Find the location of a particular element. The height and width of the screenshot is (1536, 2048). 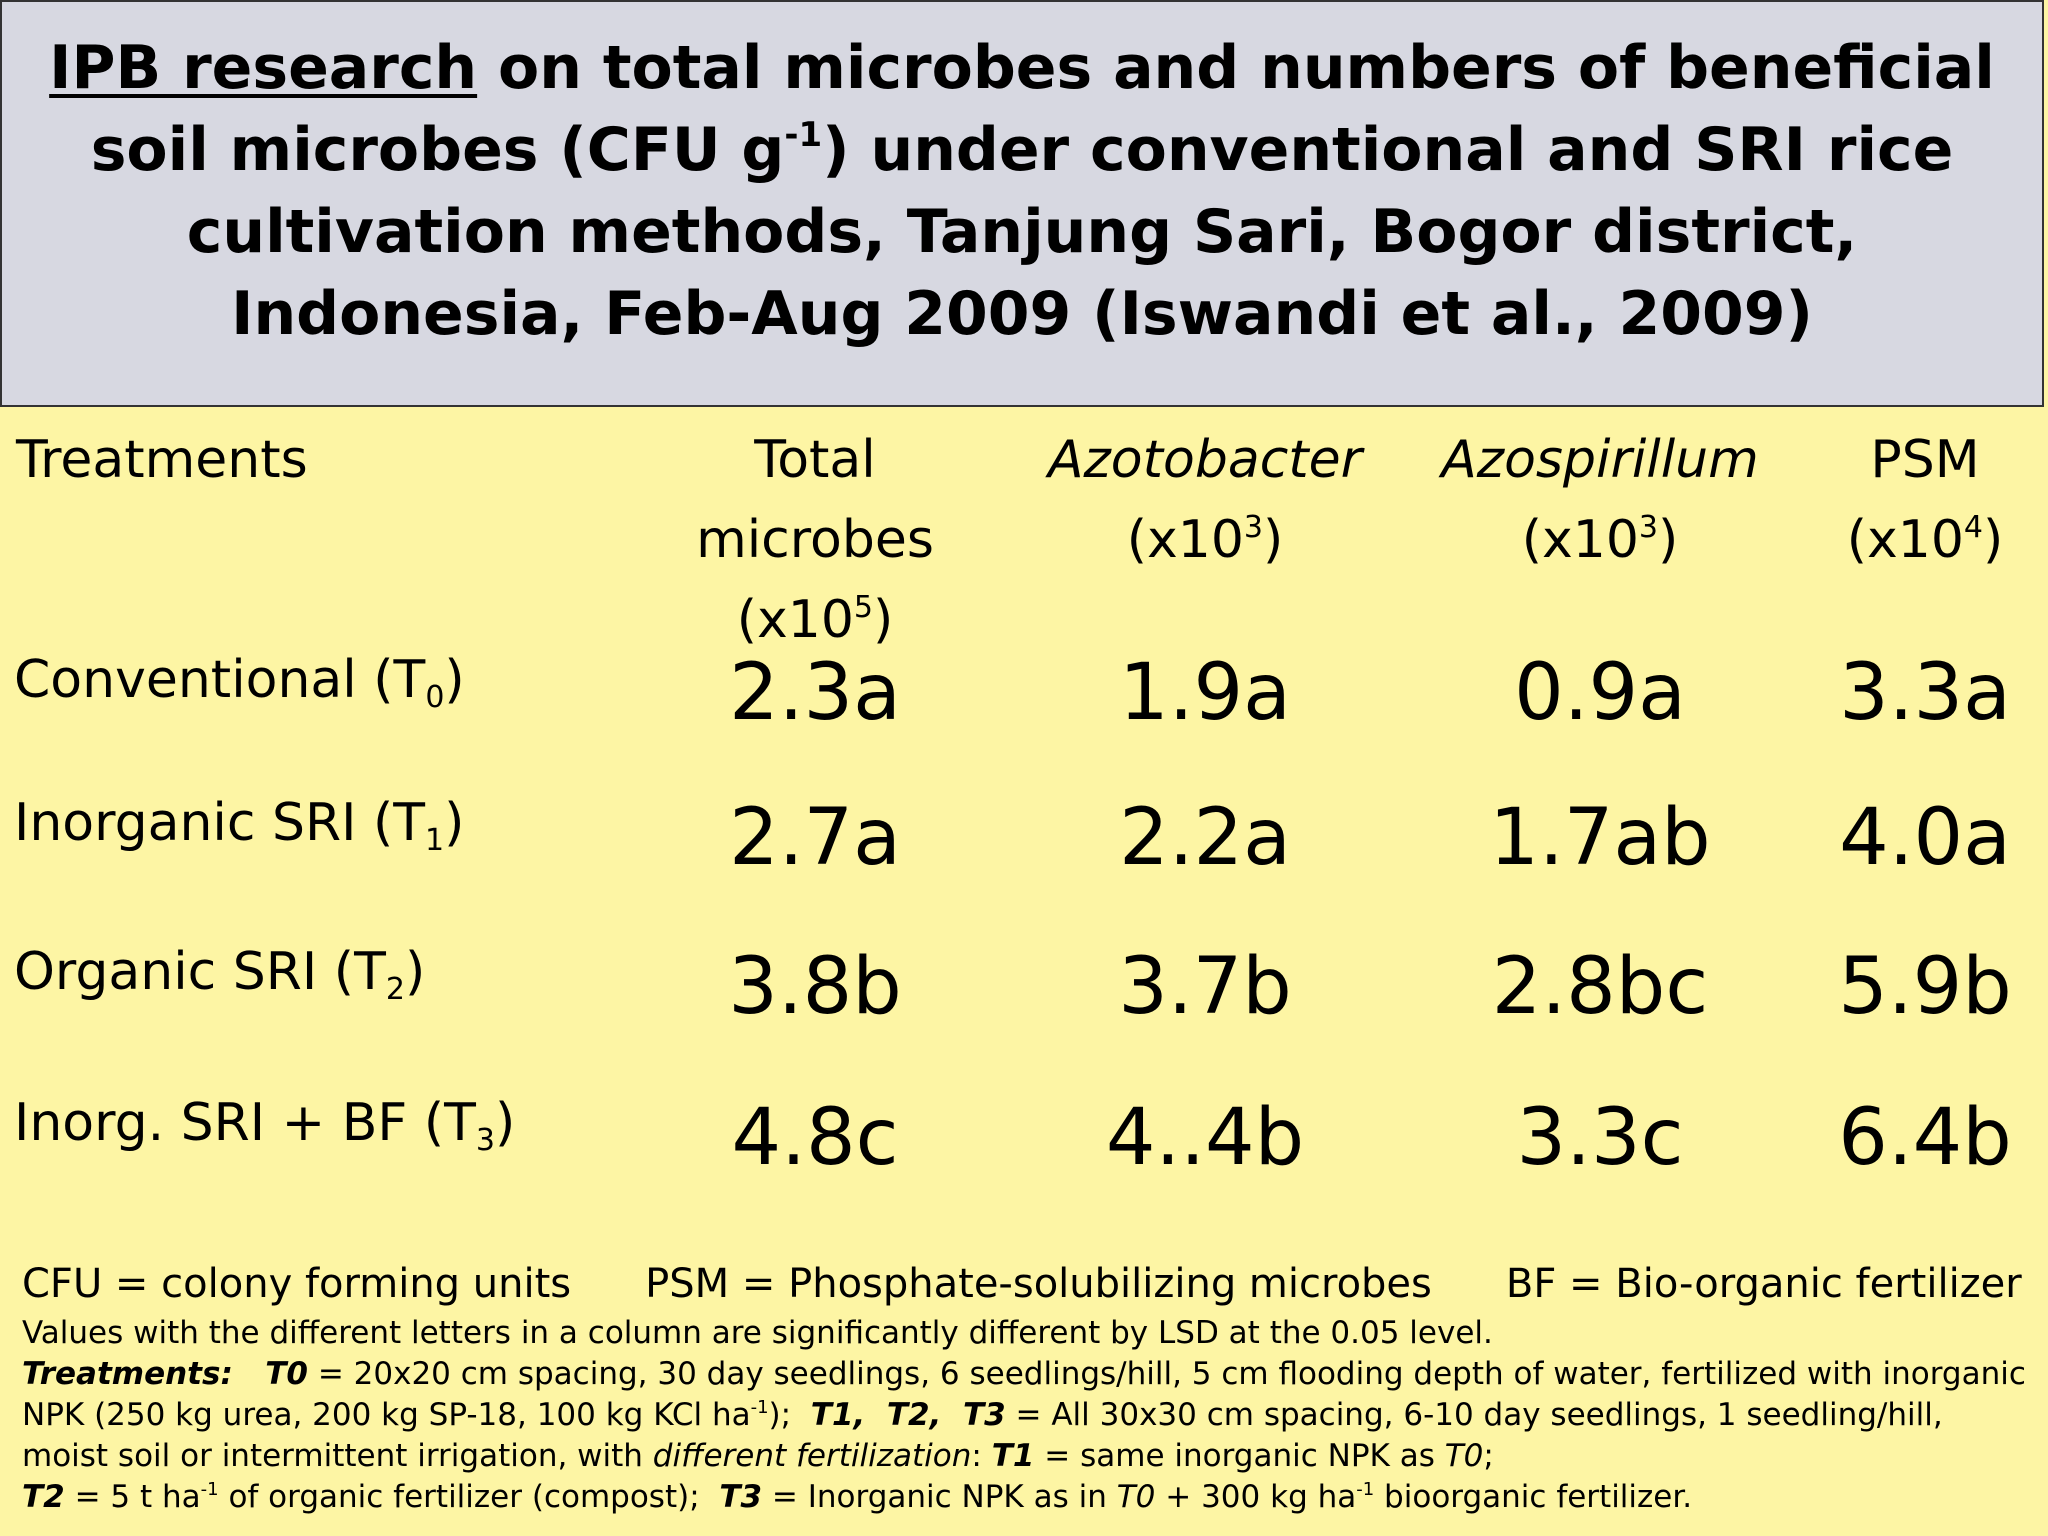

row-label-conventional: Conventional (T0) is located at coordinates (239, 680).